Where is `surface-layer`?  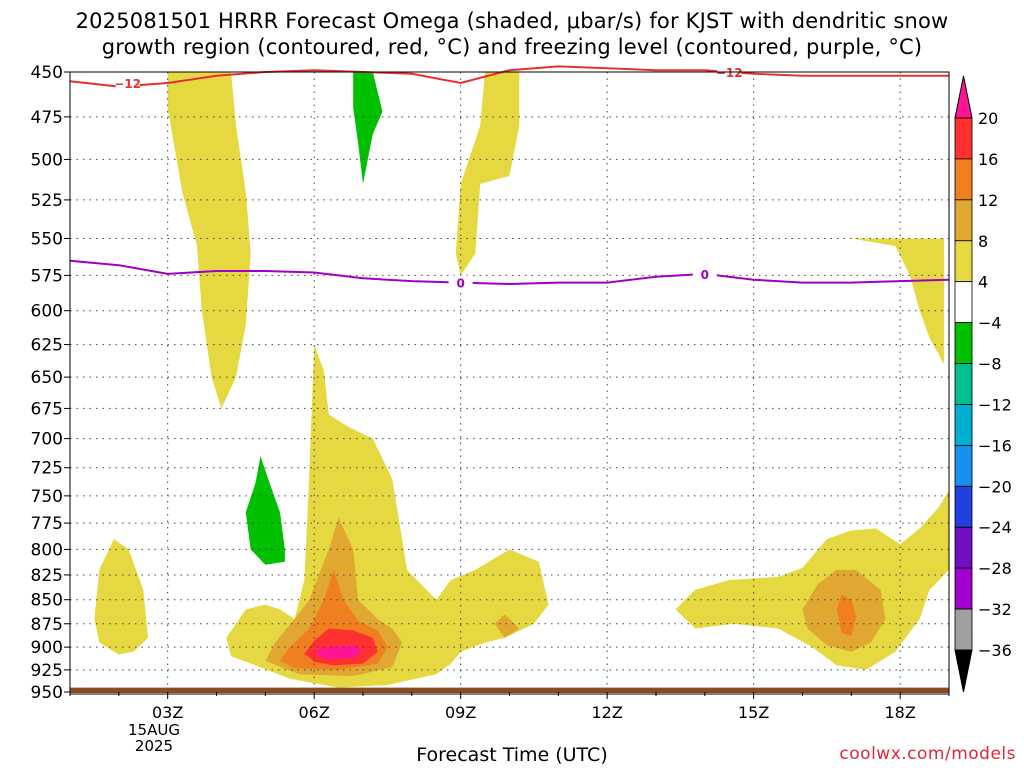
surface-layer is located at coordinates (509, 690).